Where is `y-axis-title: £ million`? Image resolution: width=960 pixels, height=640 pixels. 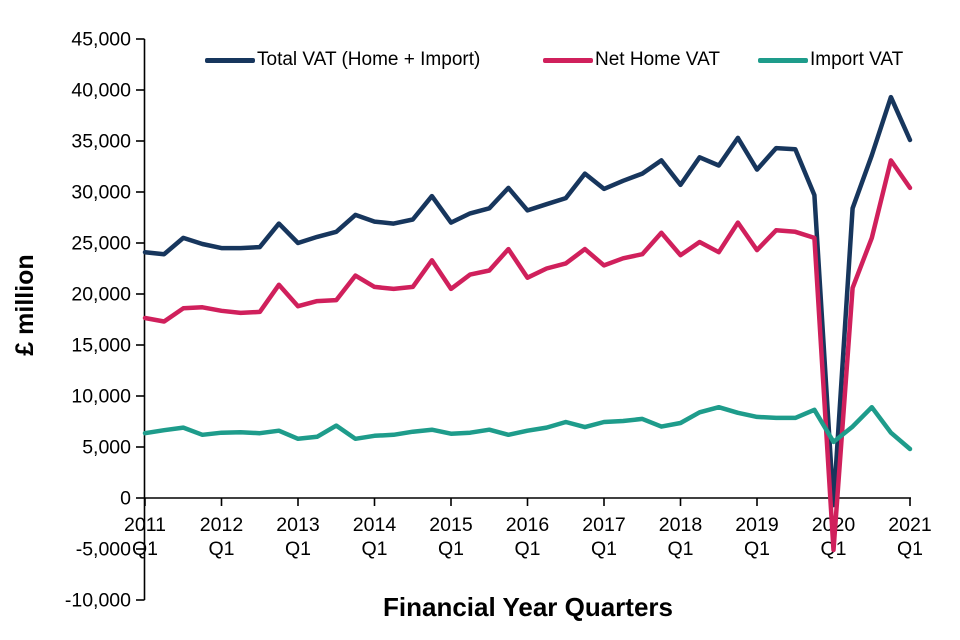
y-axis-title: £ million is located at coordinates (25, 305).